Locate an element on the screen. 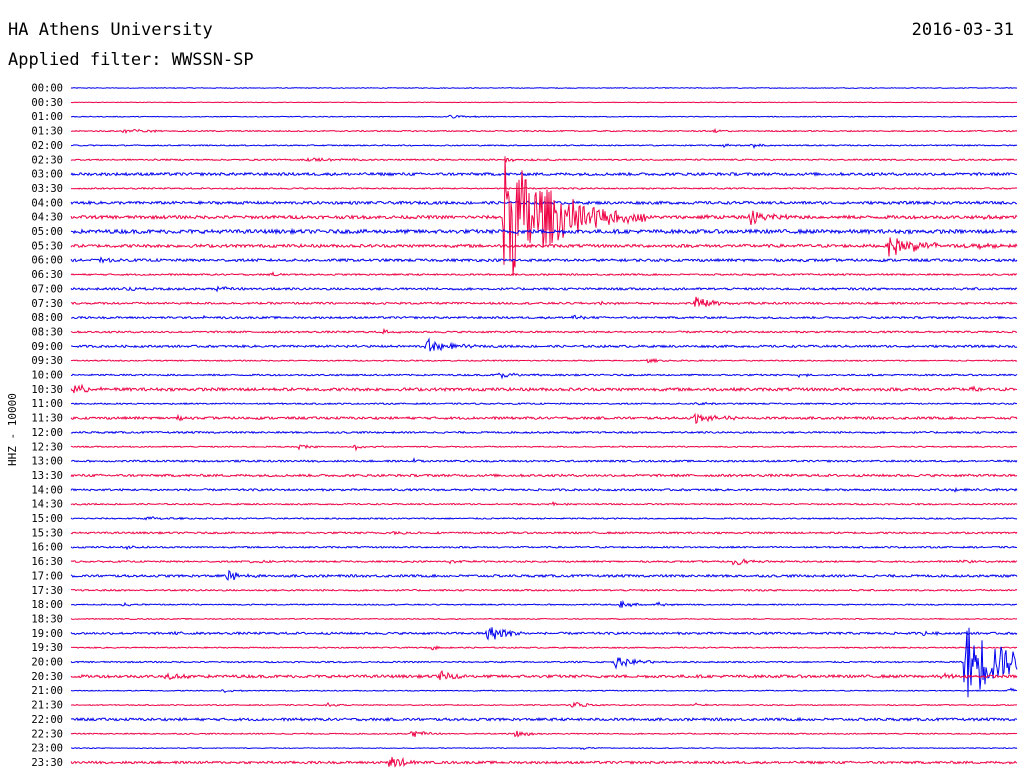 The height and width of the screenshot is (780, 1024). row-time-label: 18:00 is located at coordinates (47, 605).